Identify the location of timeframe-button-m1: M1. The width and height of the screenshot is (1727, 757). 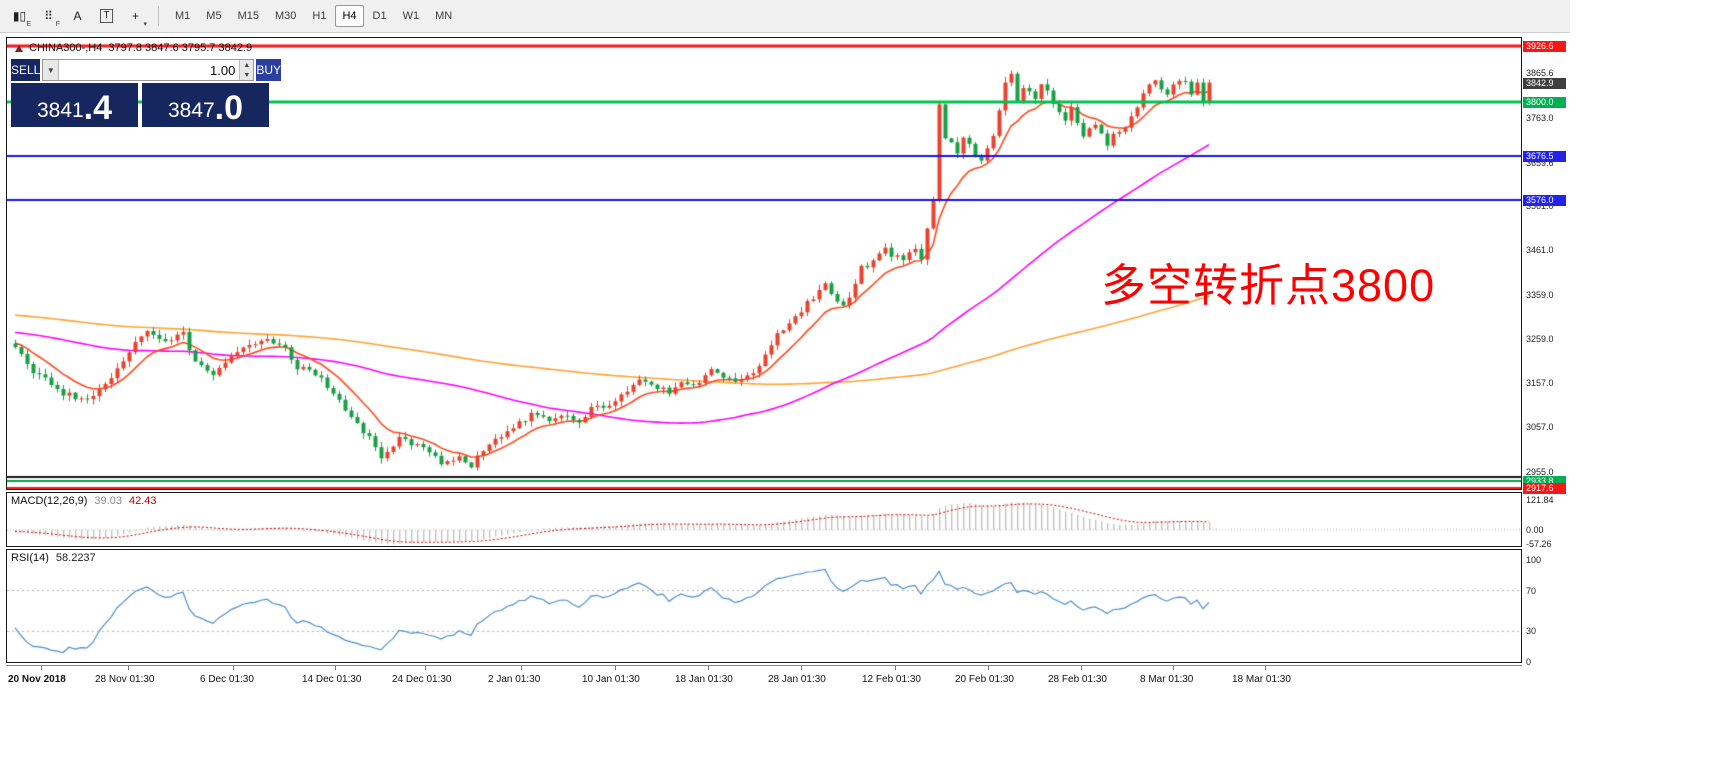
(183, 16).